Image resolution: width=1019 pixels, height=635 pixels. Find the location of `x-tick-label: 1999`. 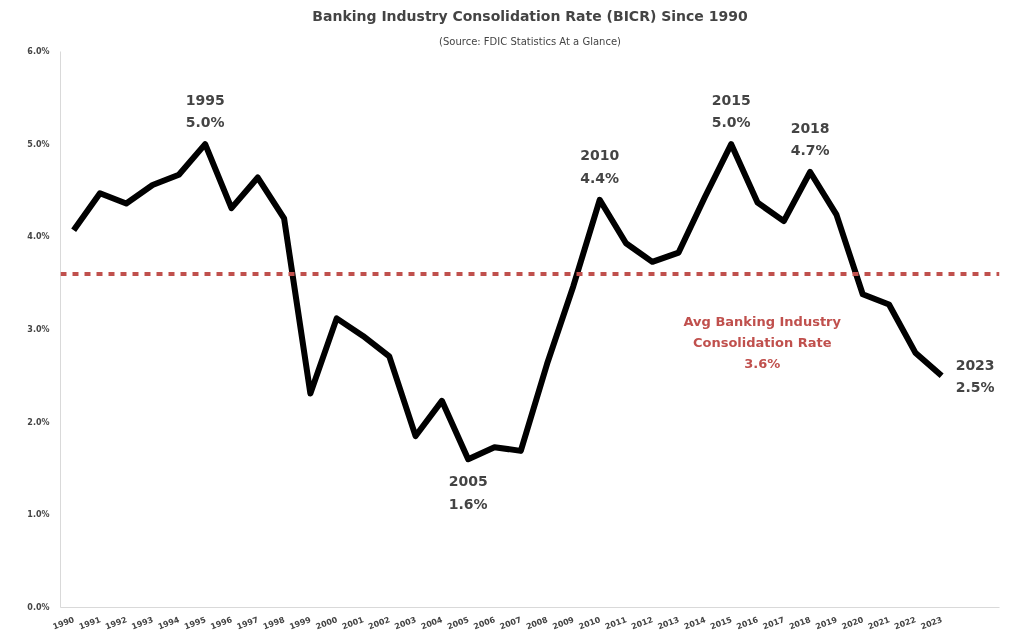

x-tick-label: 1999 is located at coordinates (300, 623).